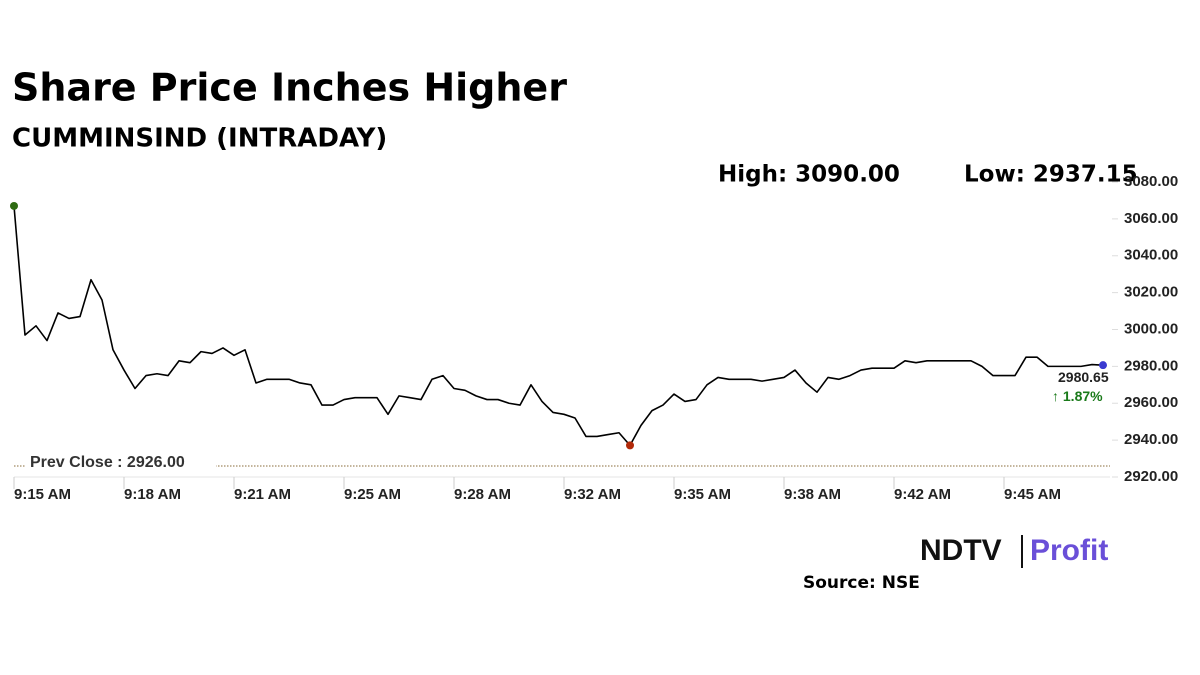  Describe the element at coordinates (1032, 494) in the screenshot. I see `x-tick-label: 9:45 AM` at that location.